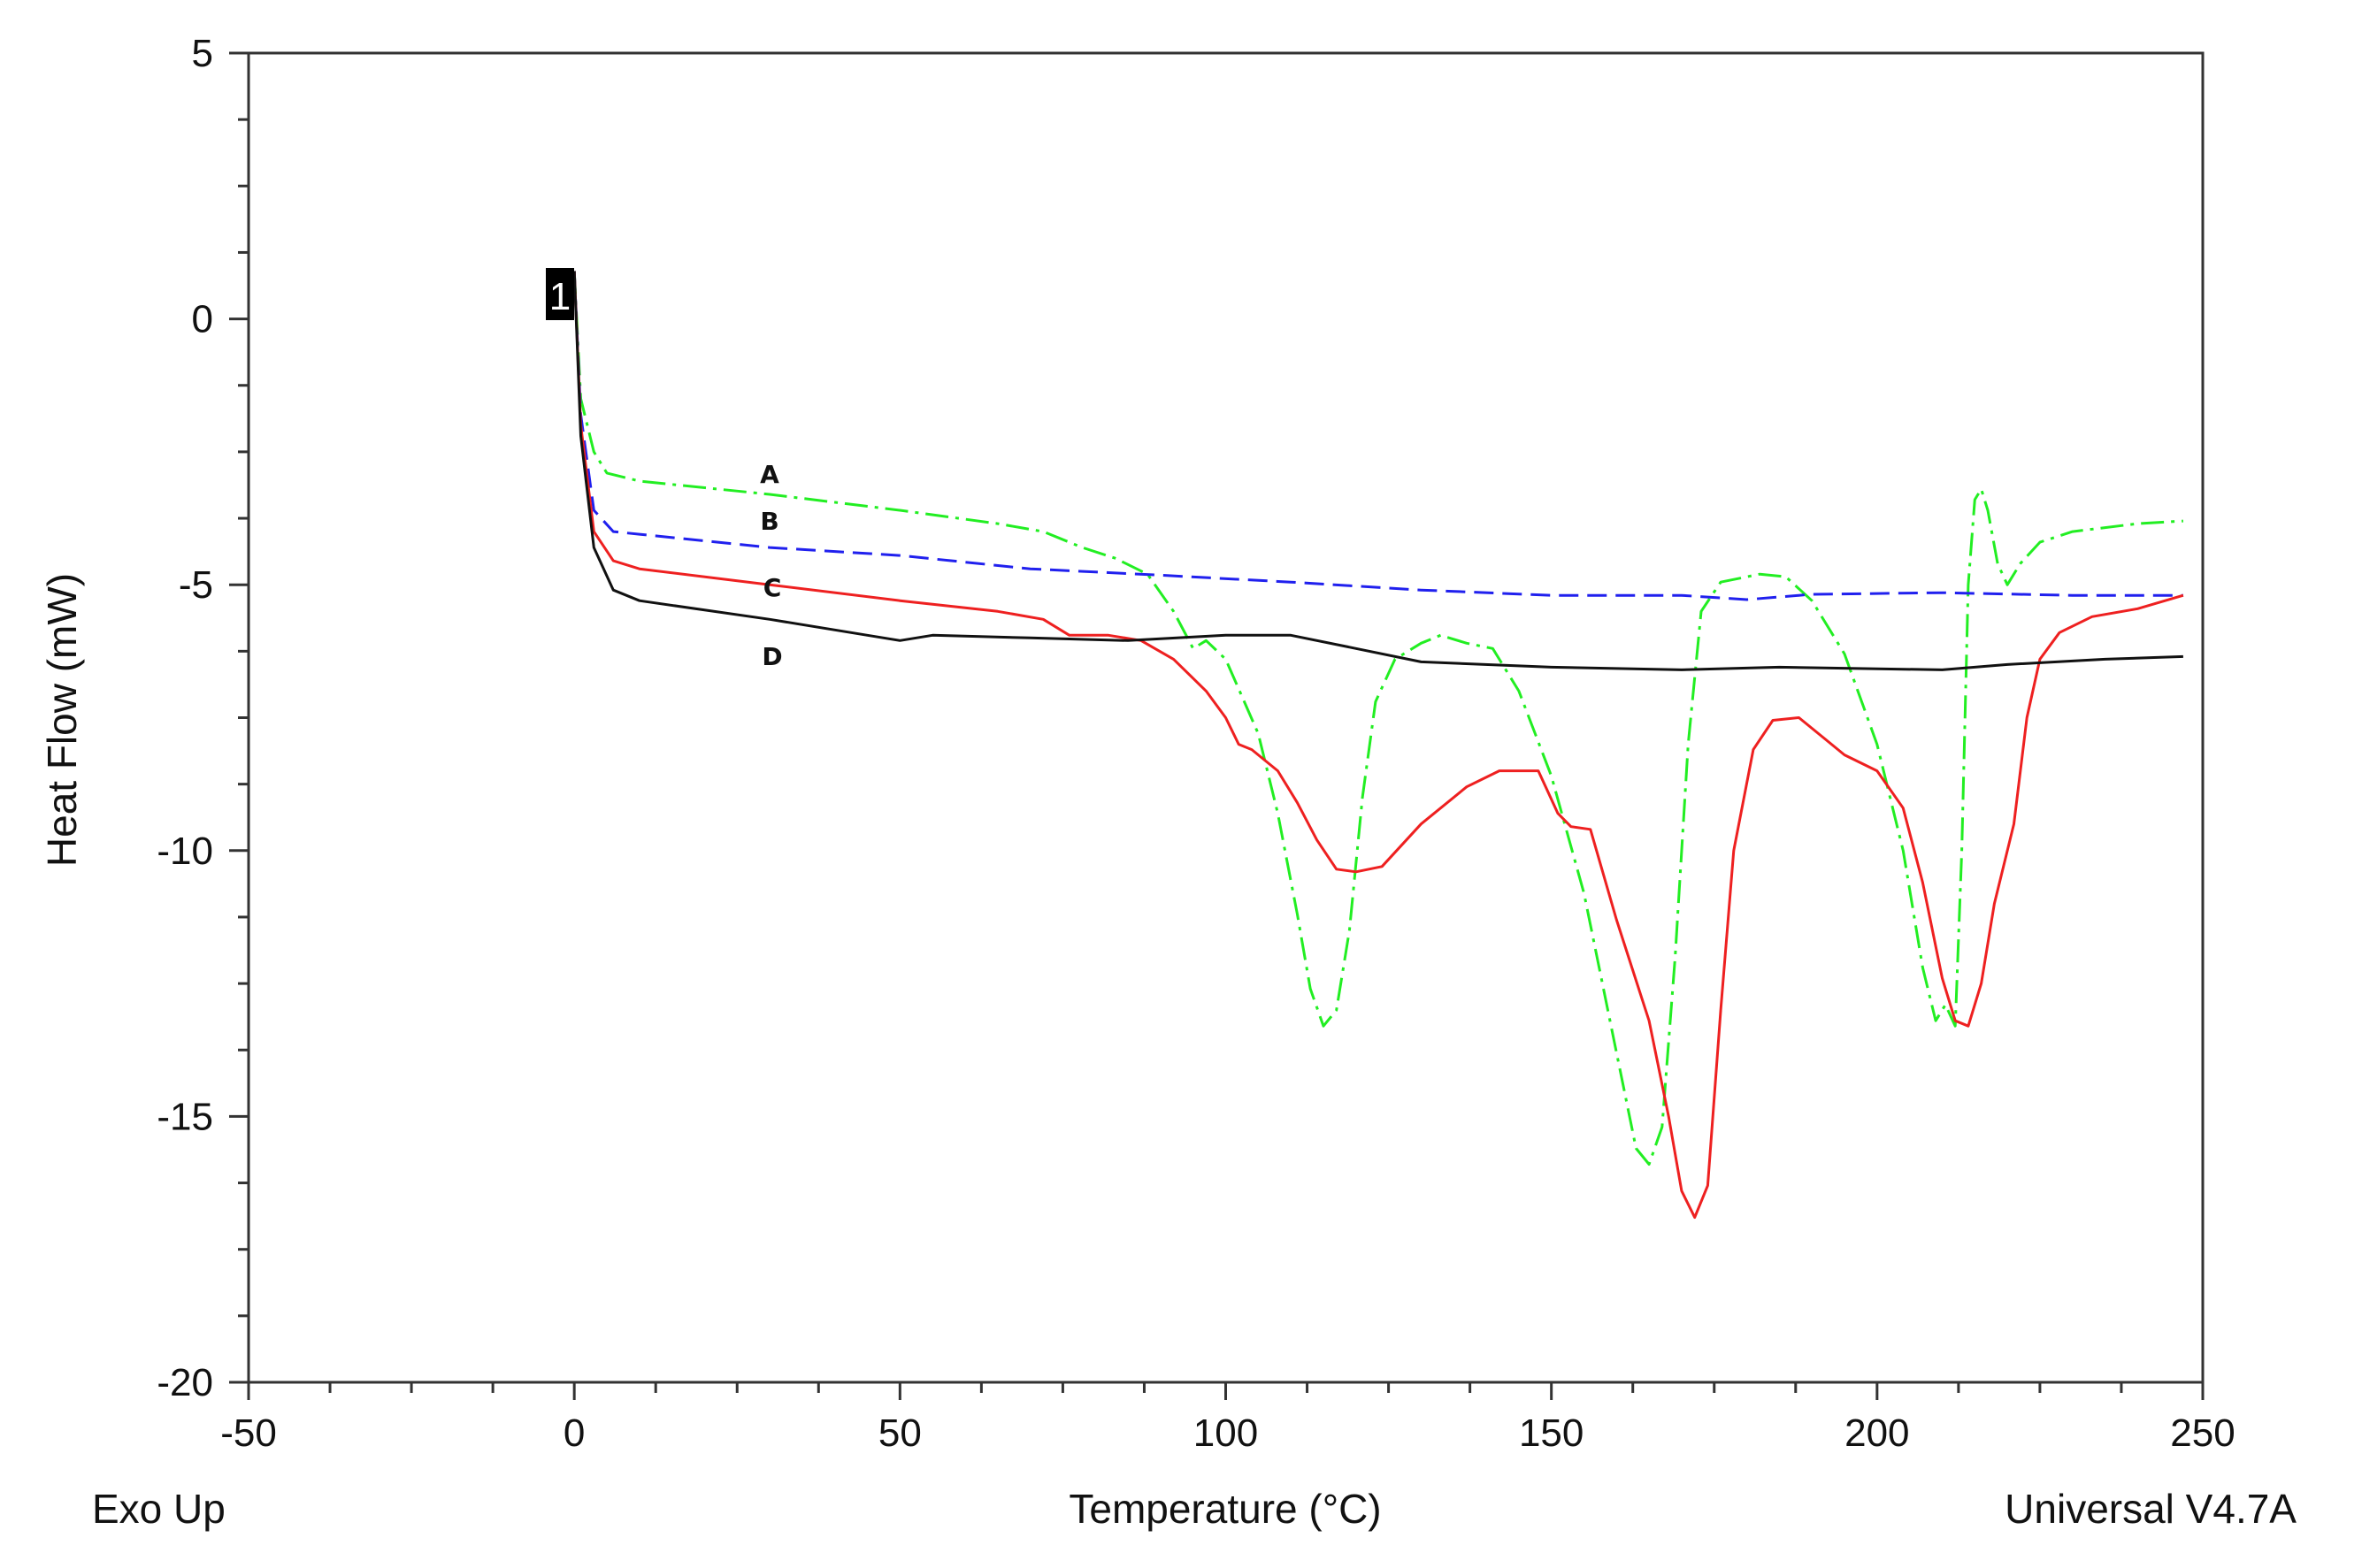 This screenshot has width=2362, height=1568. What do you see at coordinates (772, 587) in the screenshot?
I see `series-label-c: C` at bounding box center [772, 587].